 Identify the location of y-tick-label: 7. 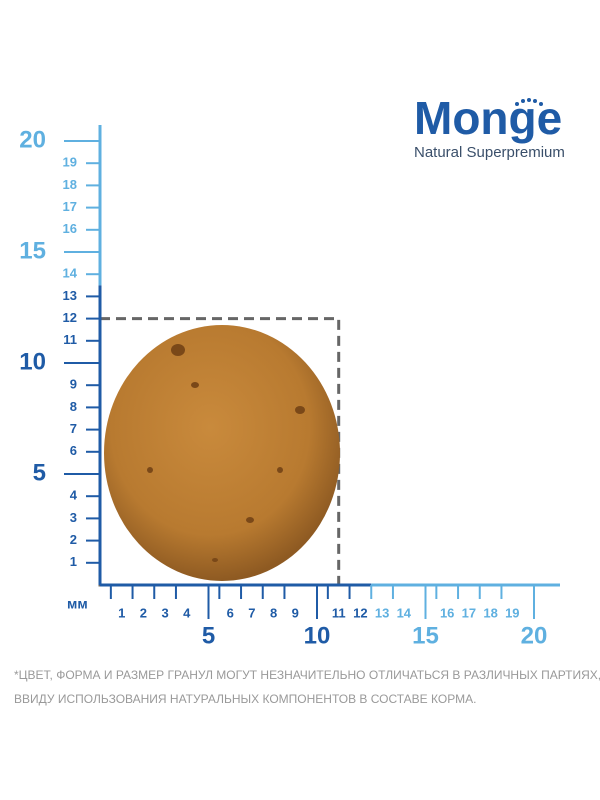
(73, 428).